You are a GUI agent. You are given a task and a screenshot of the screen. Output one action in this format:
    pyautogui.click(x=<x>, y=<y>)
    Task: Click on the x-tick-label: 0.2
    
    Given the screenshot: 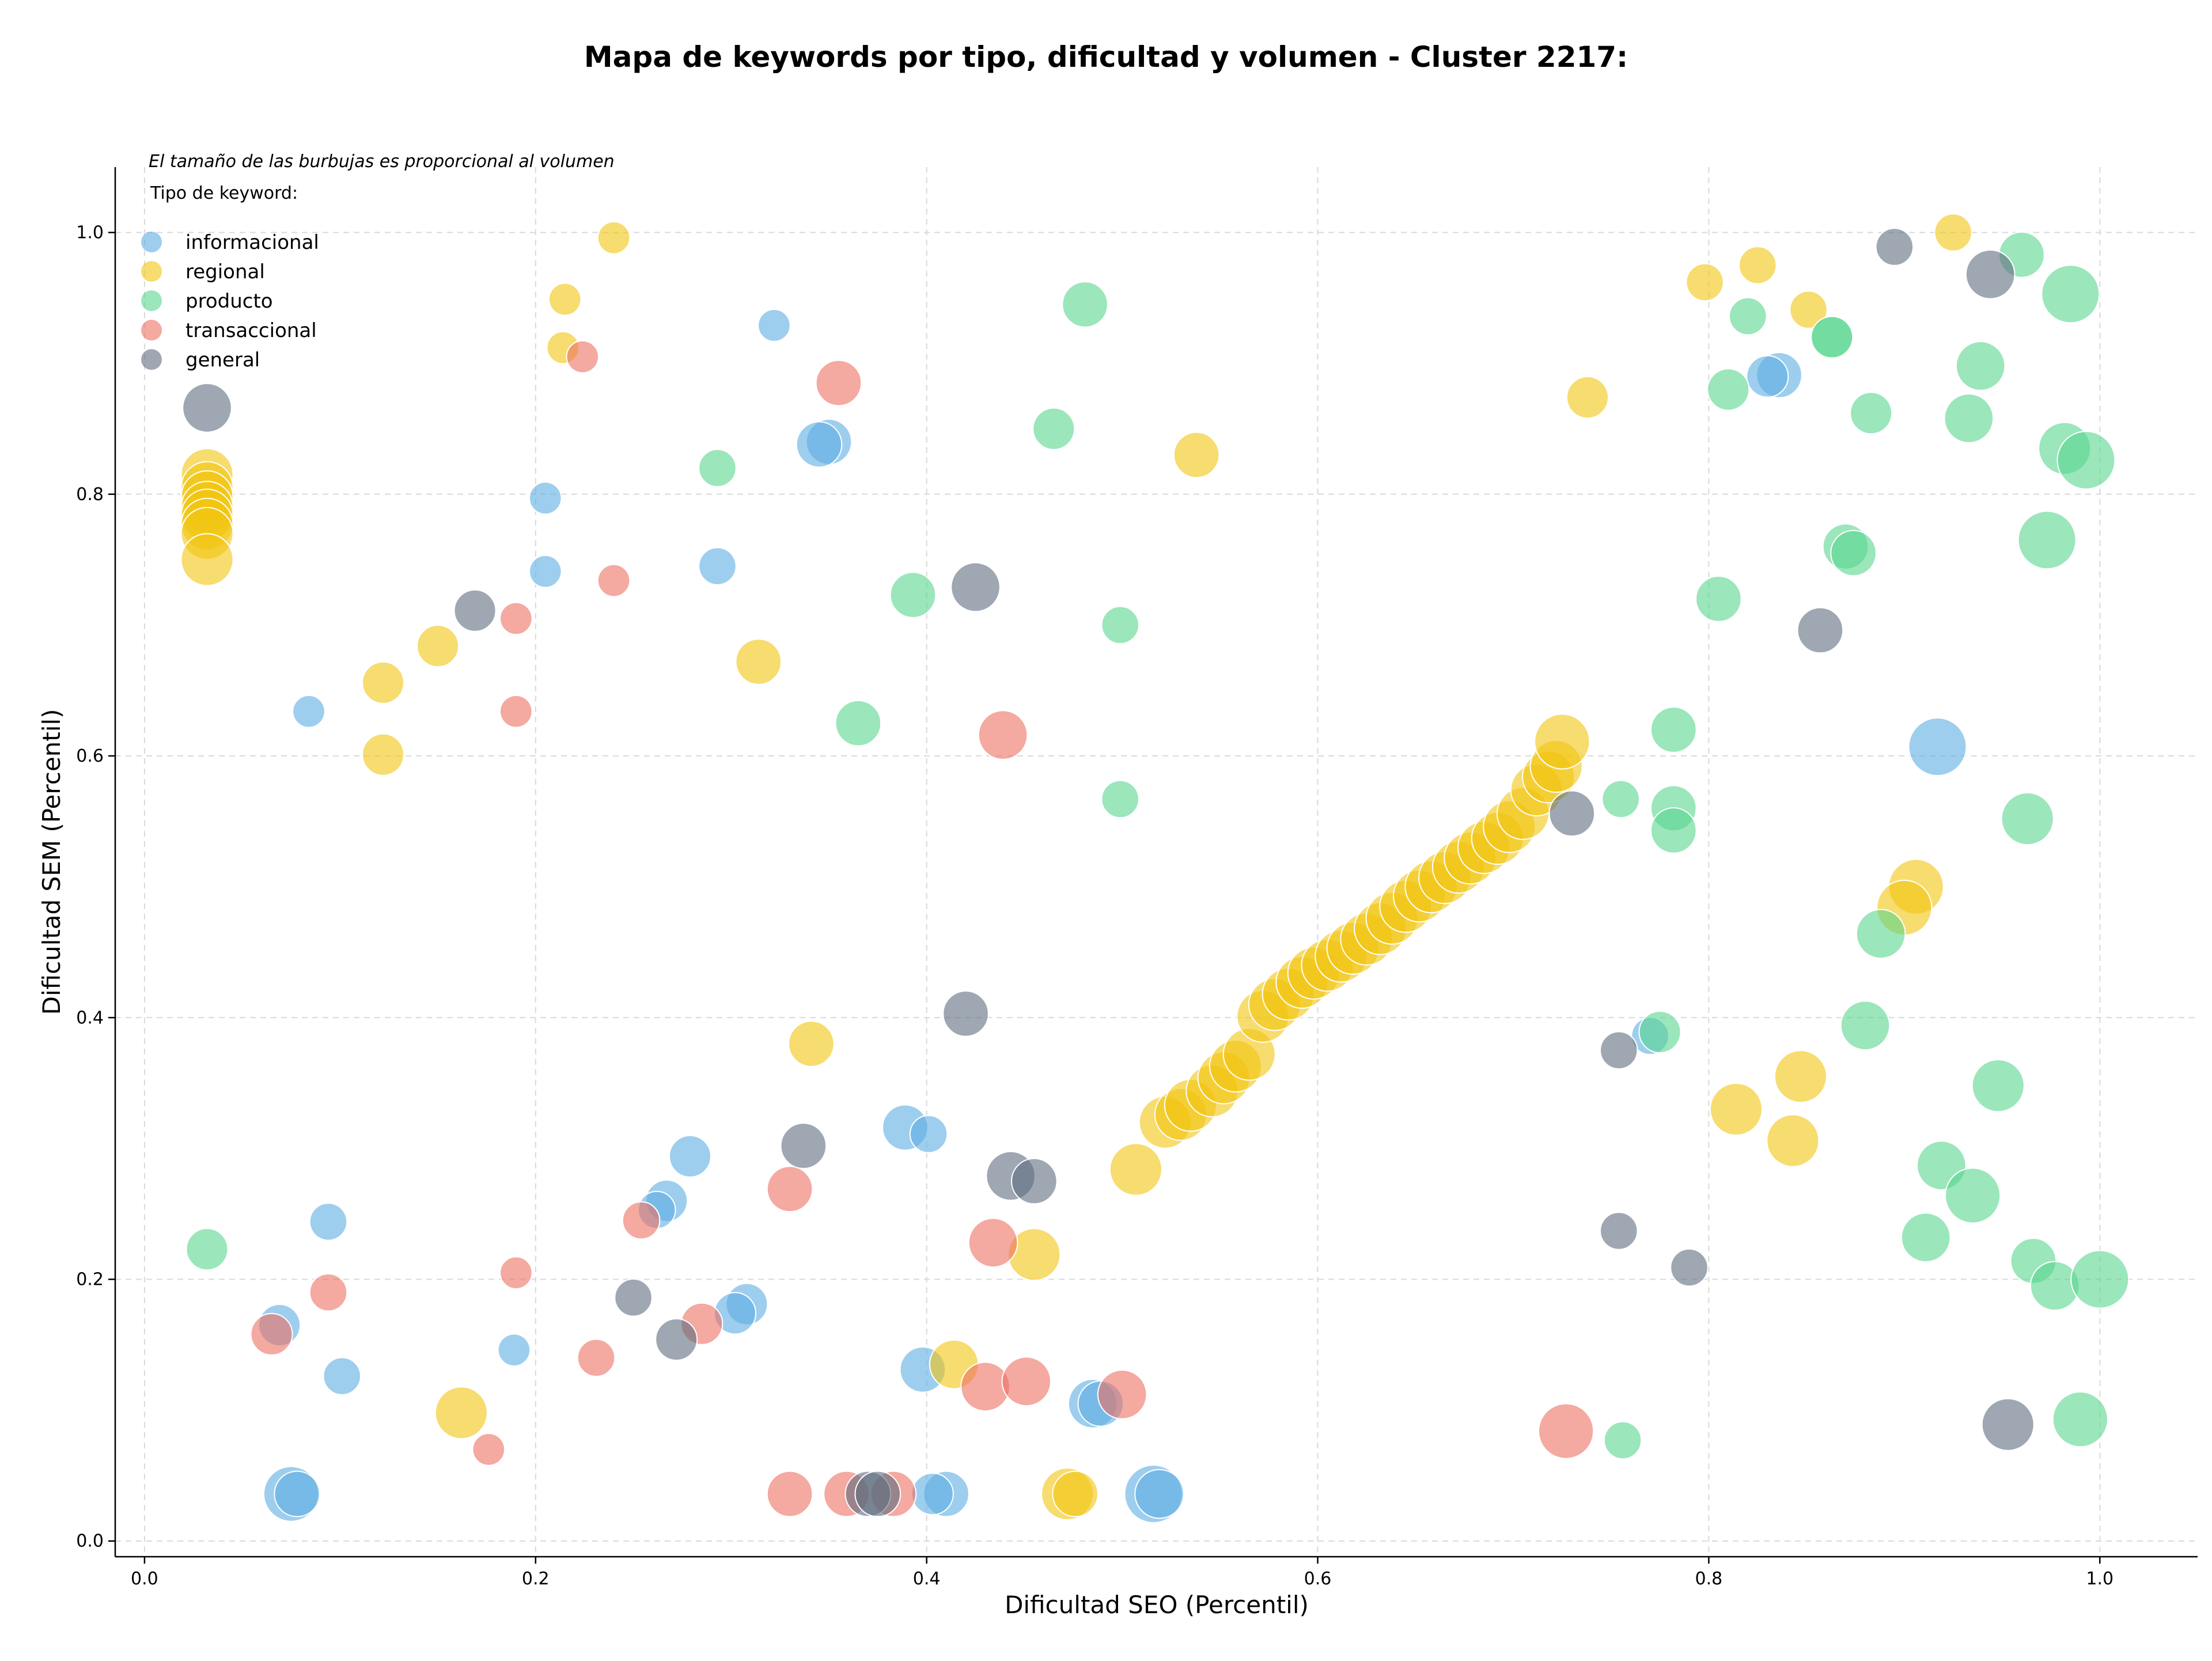 What is the action you would take?
    pyautogui.click(x=536, y=1579)
    